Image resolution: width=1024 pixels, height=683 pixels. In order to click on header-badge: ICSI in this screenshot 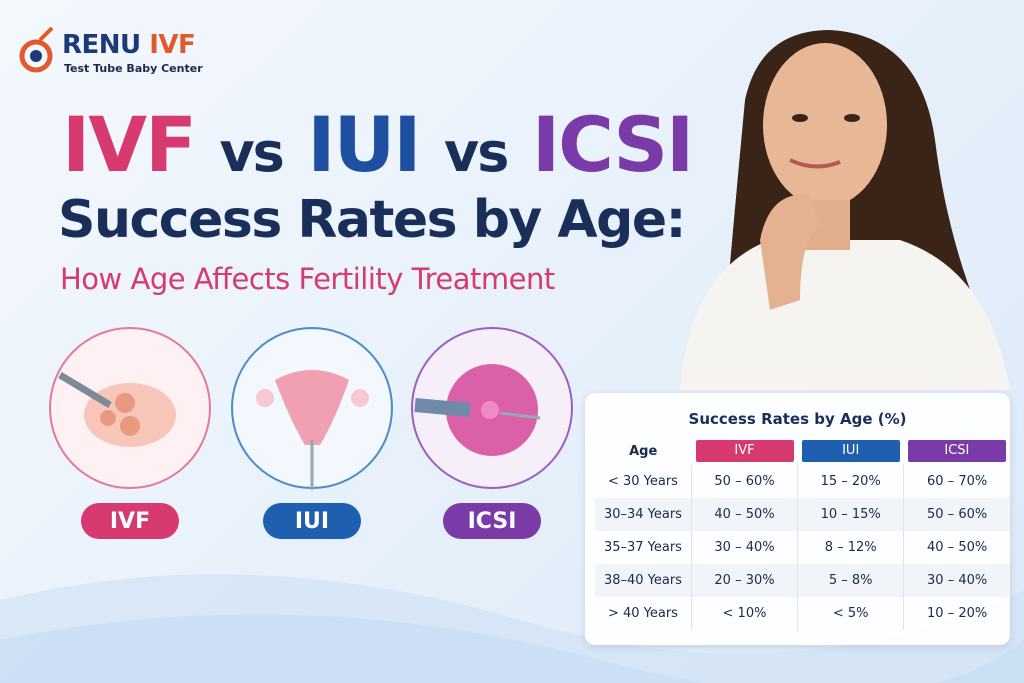, I will do `click(956, 451)`.